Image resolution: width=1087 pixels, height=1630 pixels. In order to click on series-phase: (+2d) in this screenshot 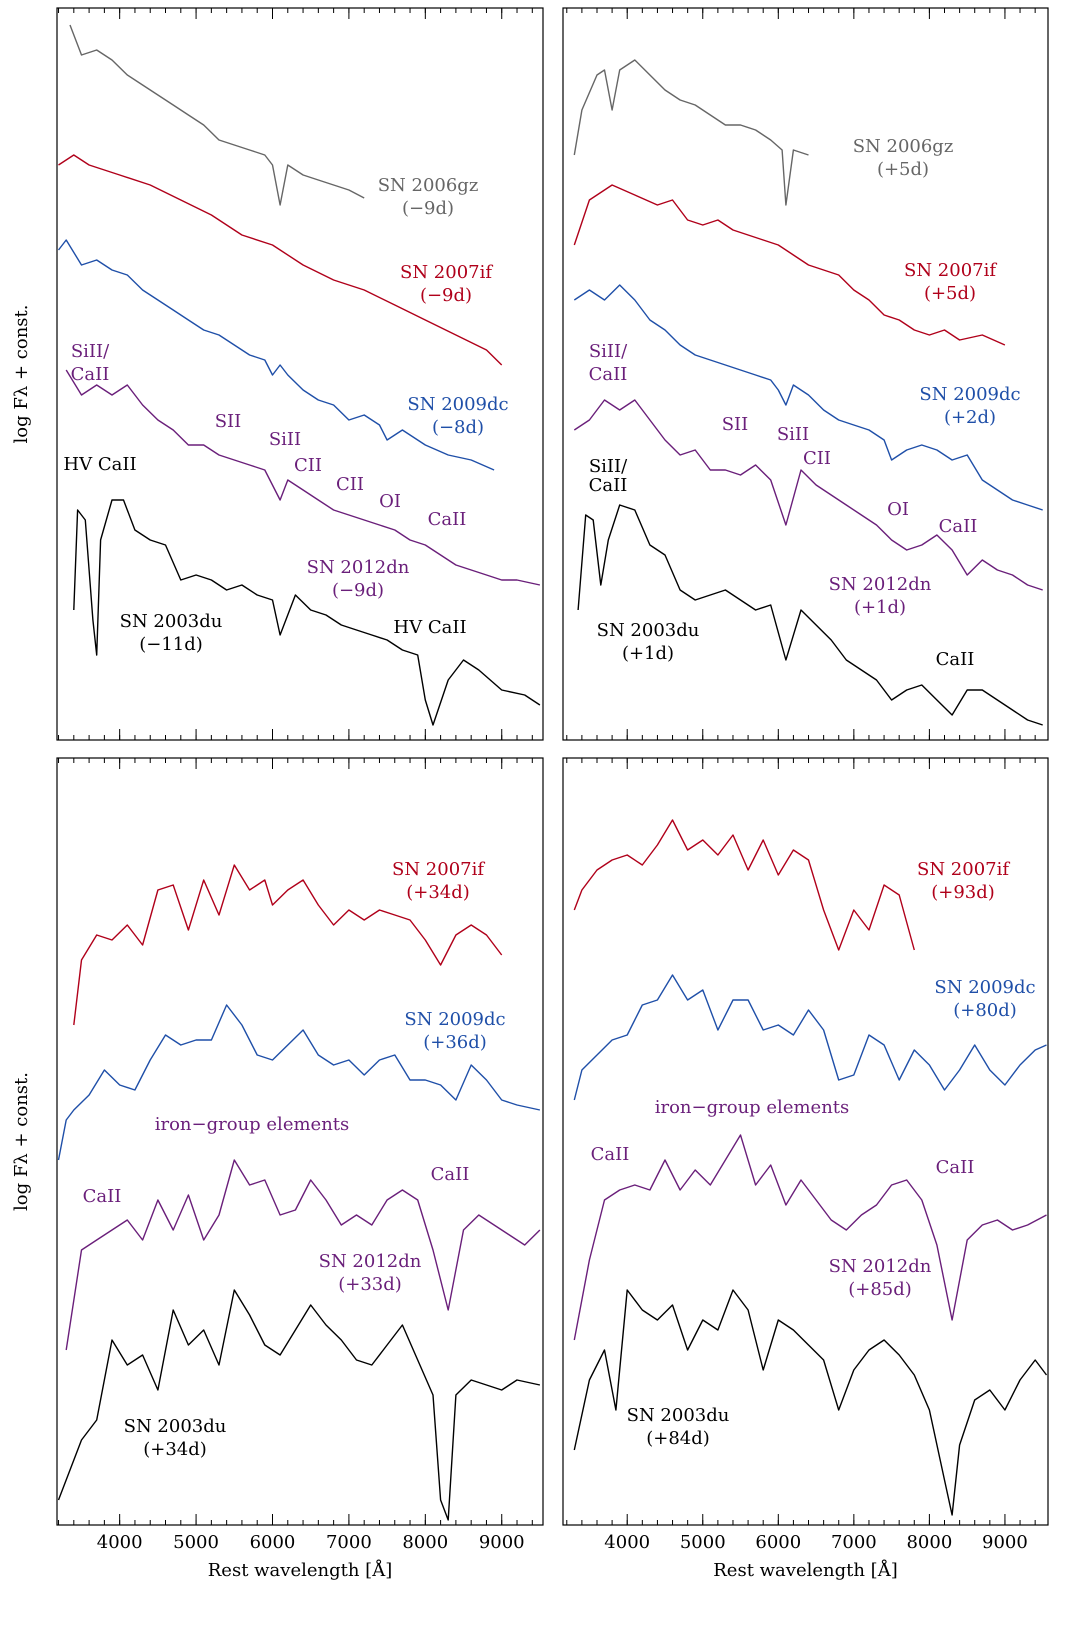, I will do `click(970, 417)`.